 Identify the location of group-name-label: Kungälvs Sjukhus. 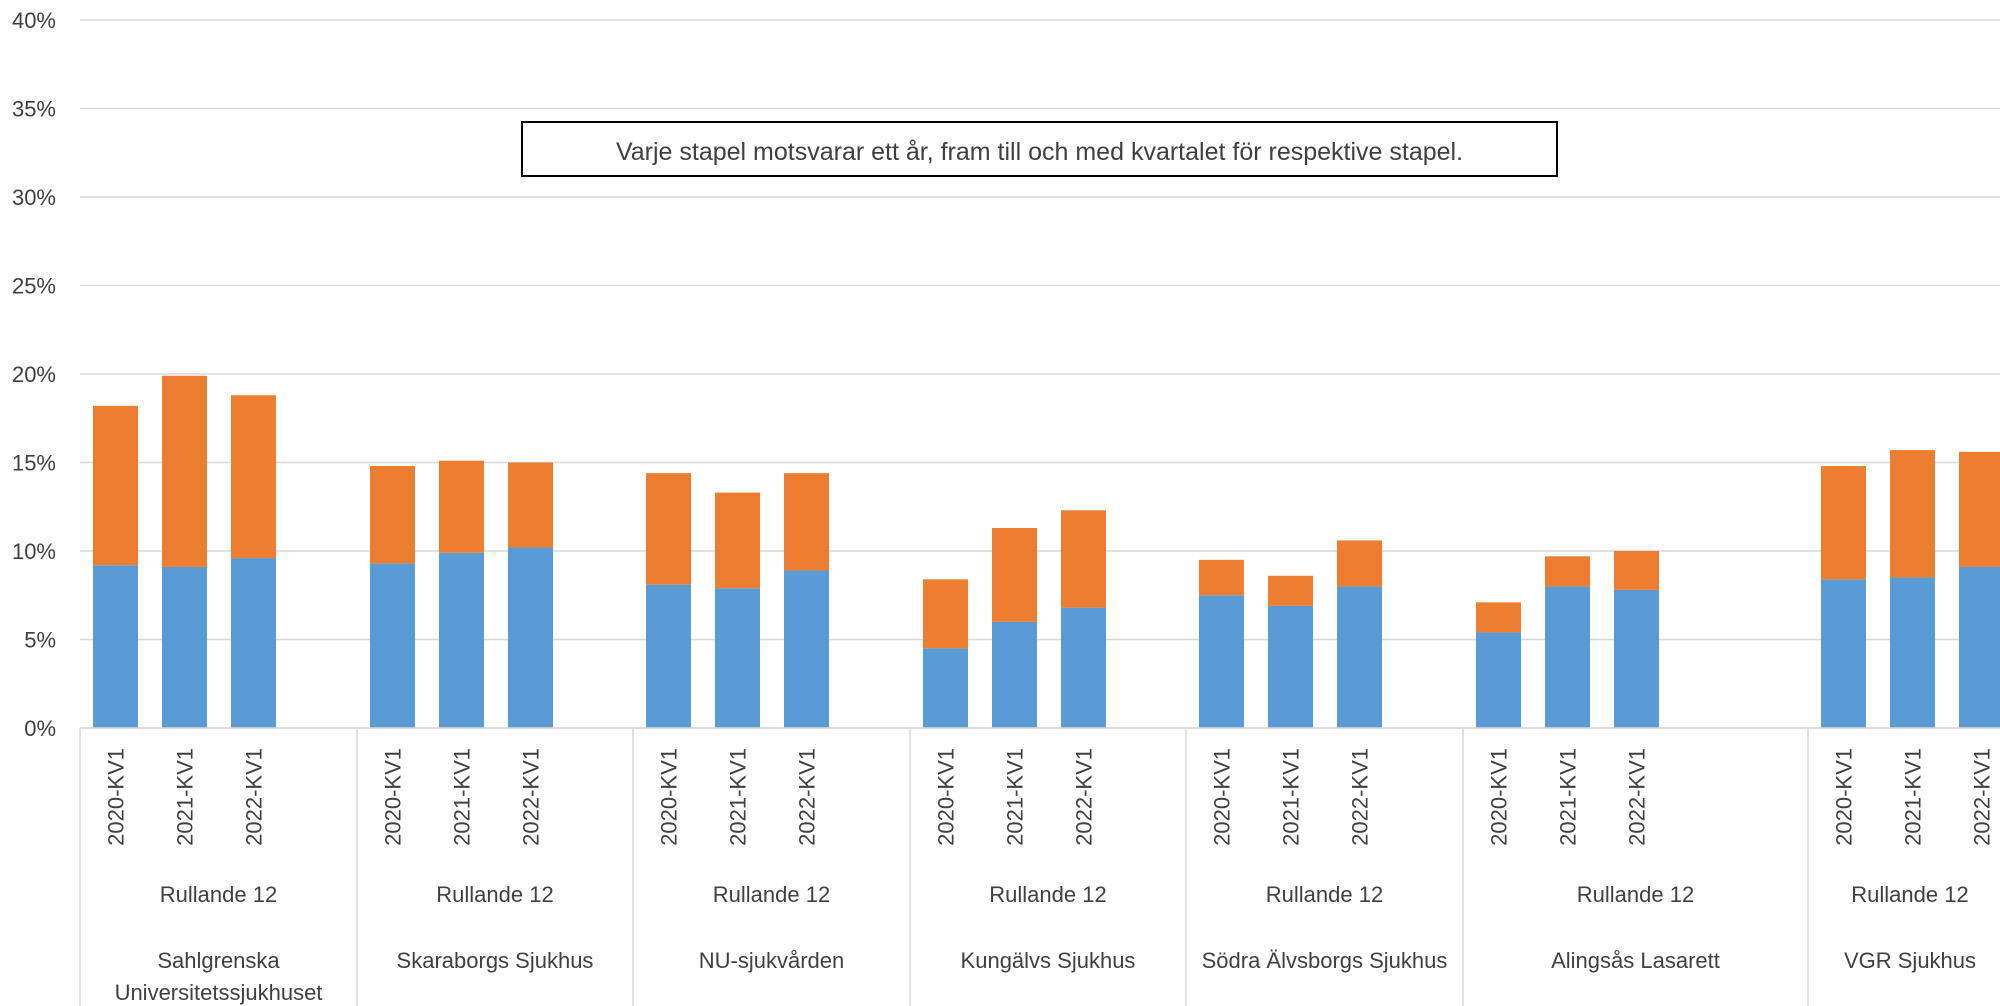
(1048, 960).